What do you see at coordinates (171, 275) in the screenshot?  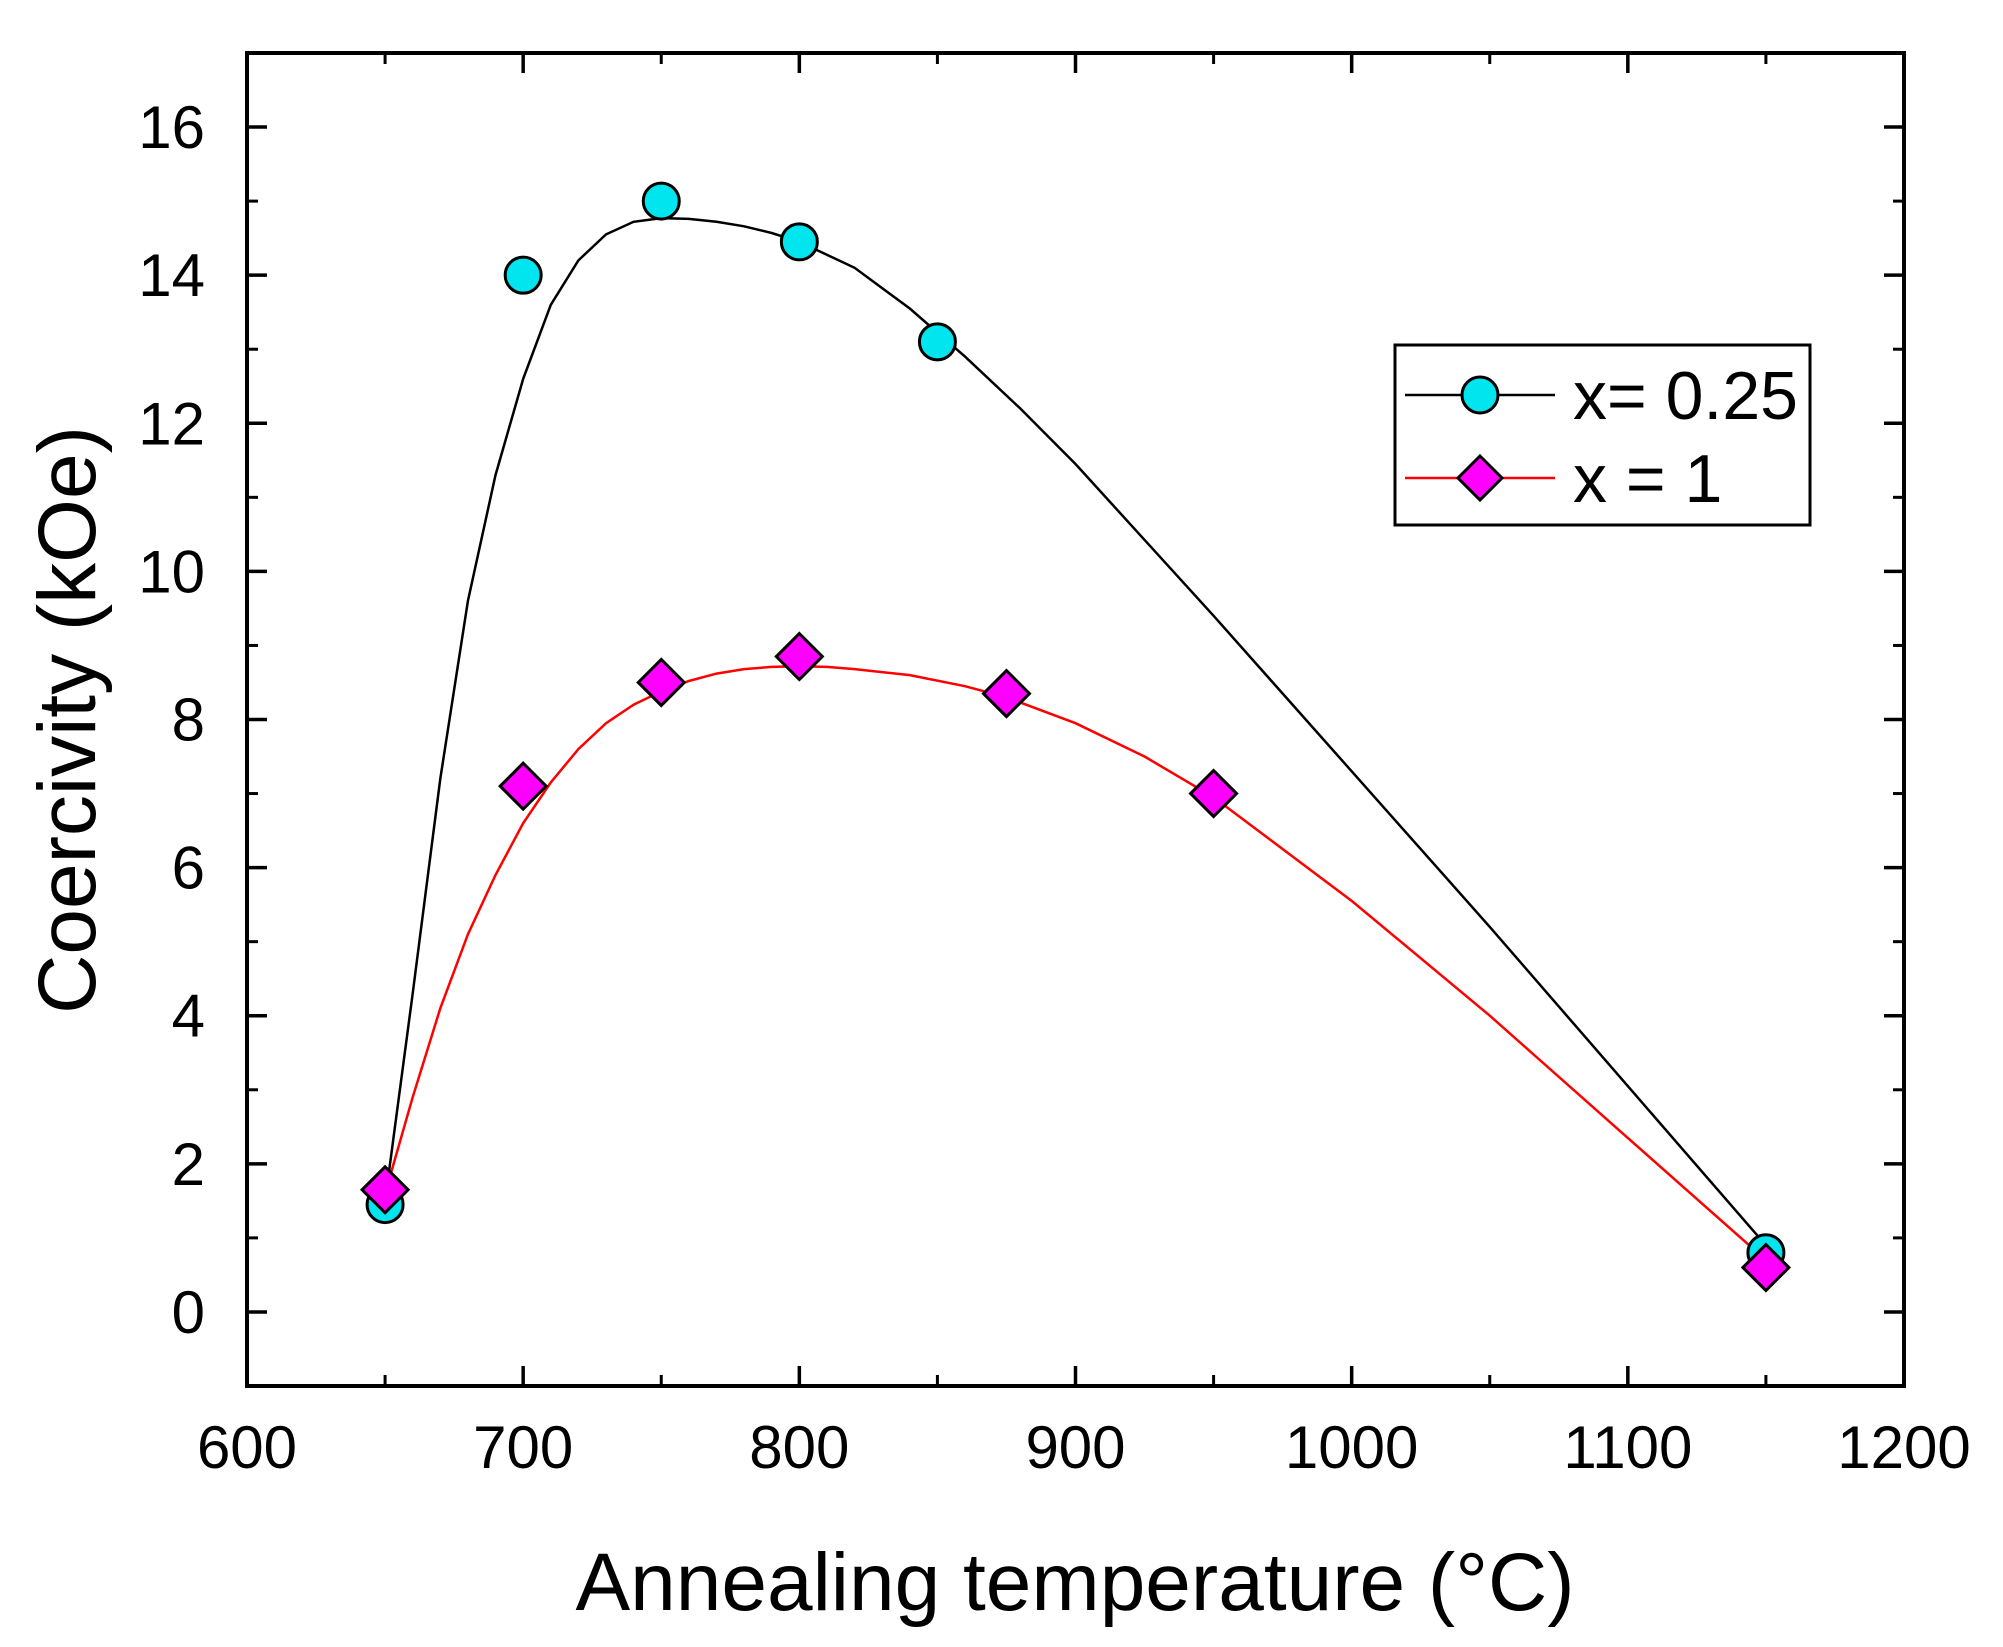 I see `y-tick-label: 14` at bounding box center [171, 275].